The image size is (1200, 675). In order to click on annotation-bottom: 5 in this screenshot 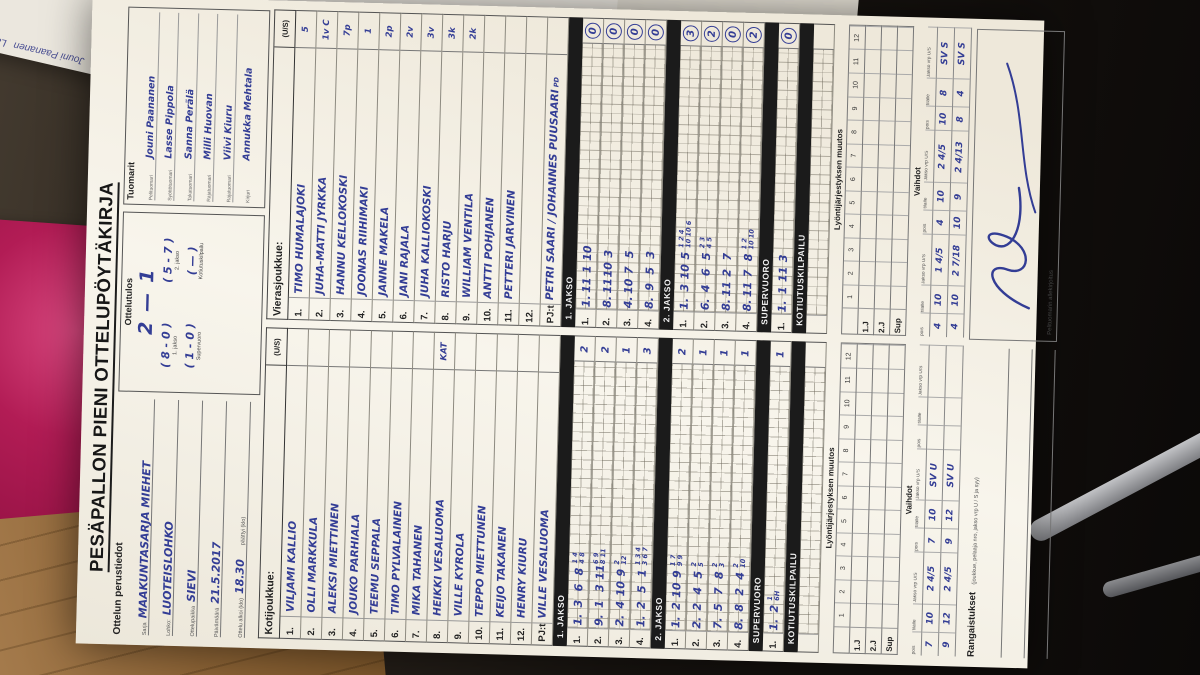, I will do `click(701, 564)`.